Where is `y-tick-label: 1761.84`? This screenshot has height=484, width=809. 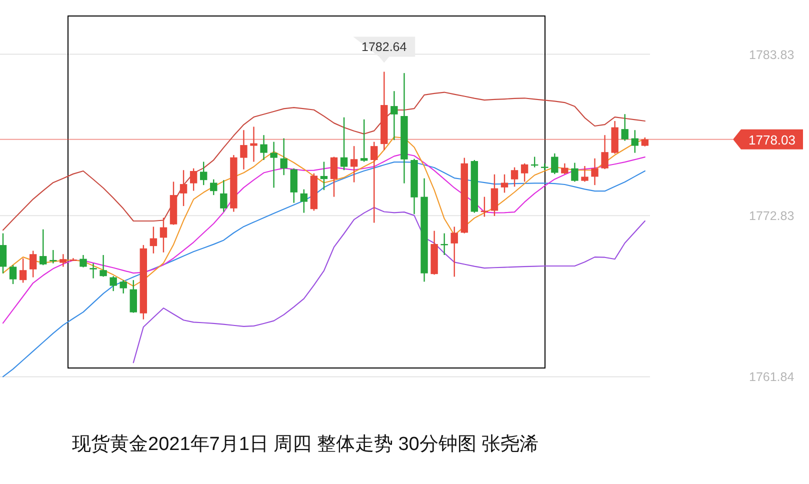 y-tick-label: 1761.84 is located at coordinates (771, 377).